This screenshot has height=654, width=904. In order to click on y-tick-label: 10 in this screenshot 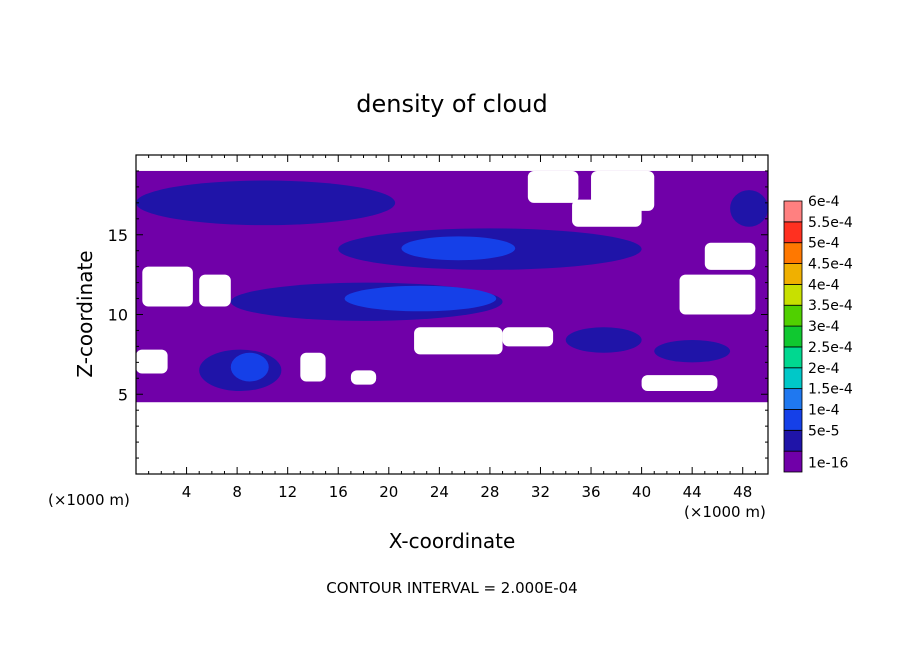, I will do `click(118, 315)`.